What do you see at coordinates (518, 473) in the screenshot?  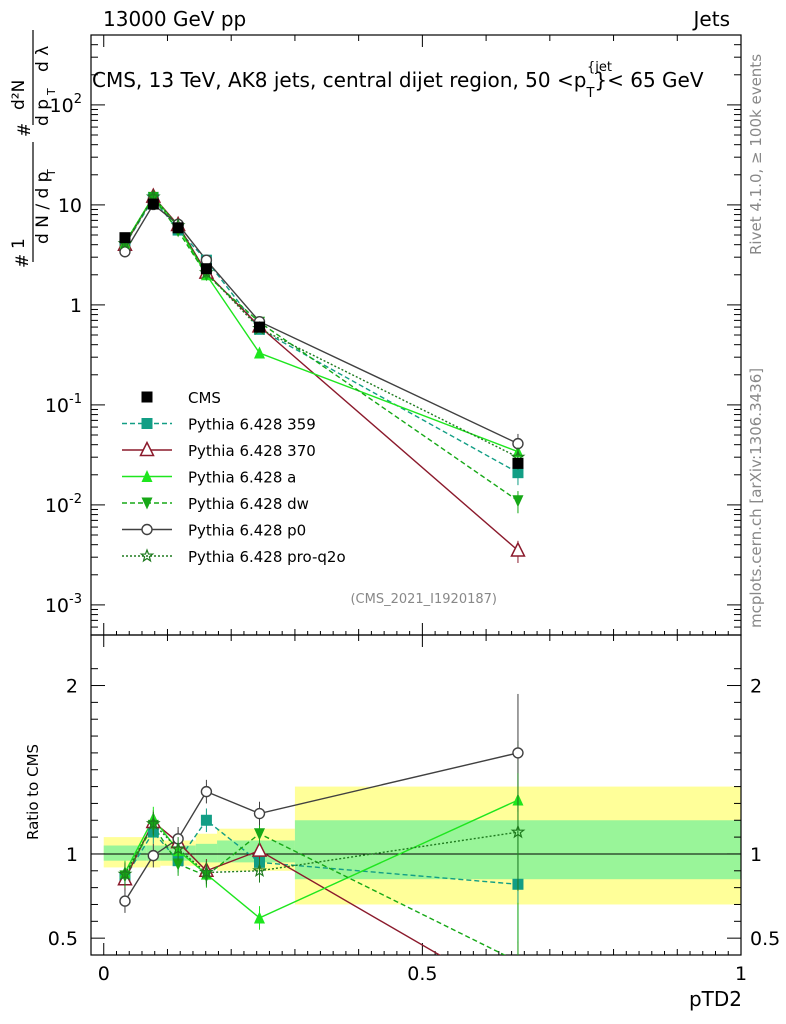 I see `marker-p359` at bounding box center [518, 473].